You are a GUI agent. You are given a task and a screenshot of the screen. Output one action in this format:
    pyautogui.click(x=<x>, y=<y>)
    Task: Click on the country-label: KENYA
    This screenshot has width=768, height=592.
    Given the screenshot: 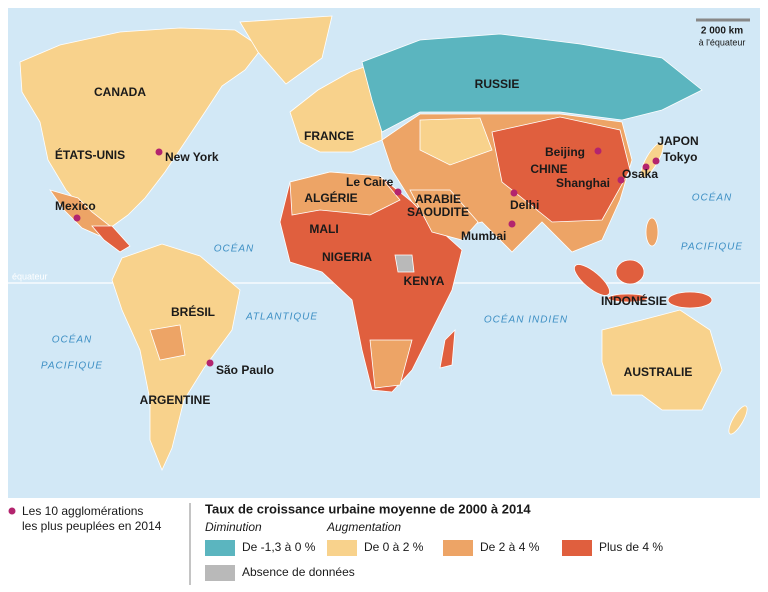 What is the action you would take?
    pyautogui.click(x=424, y=281)
    